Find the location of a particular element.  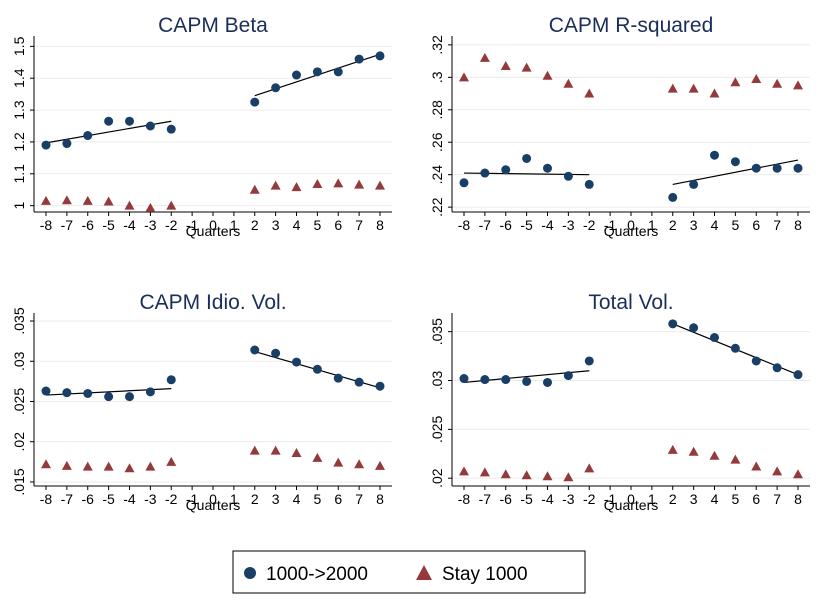

y-tick-label: 1.2 is located at coordinates (19, 142).